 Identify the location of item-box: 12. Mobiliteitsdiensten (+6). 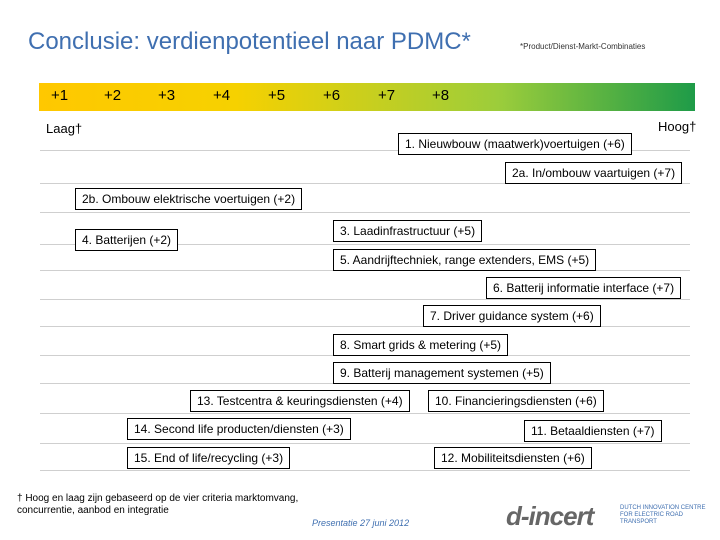
(513, 458).